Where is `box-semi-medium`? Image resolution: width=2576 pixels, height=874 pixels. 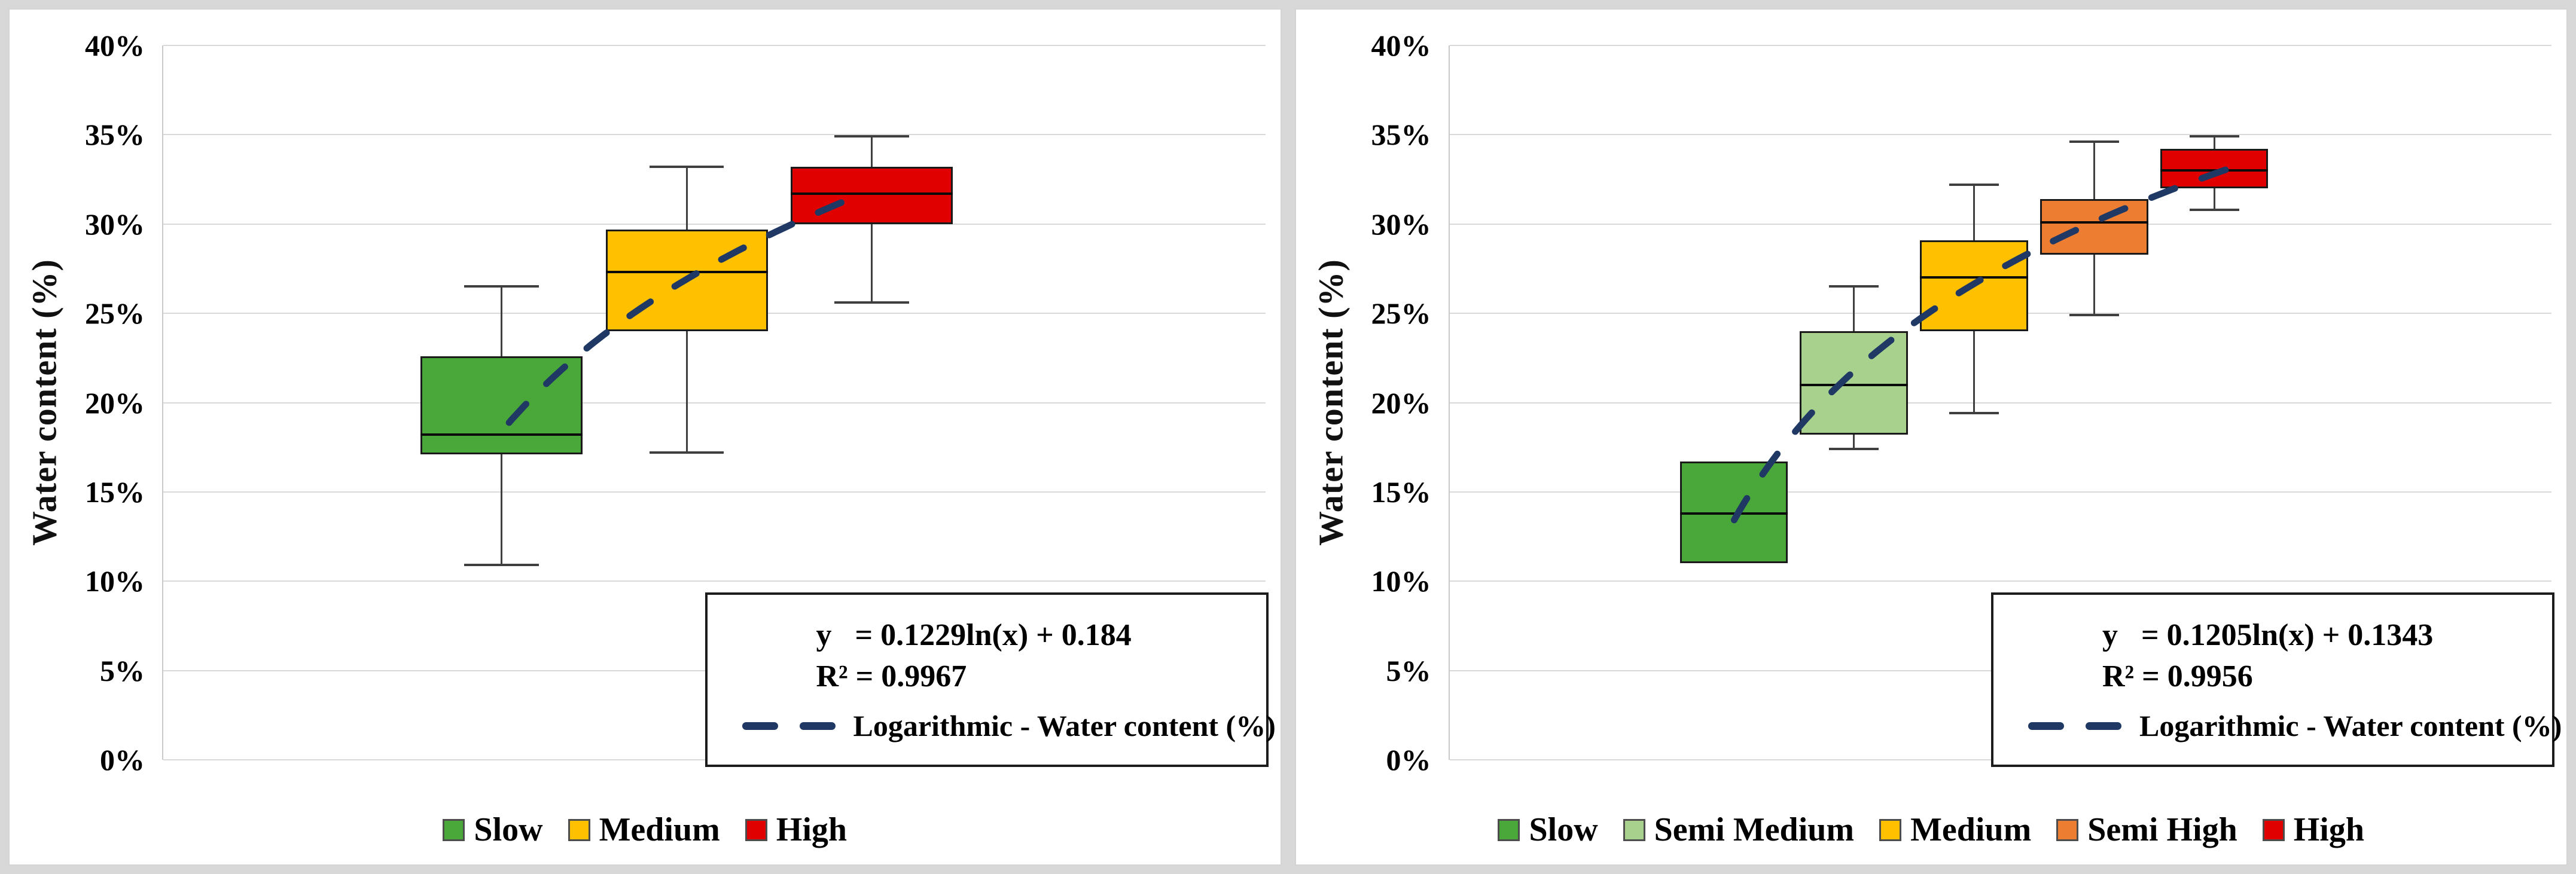 box-semi-medium is located at coordinates (1854, 402).